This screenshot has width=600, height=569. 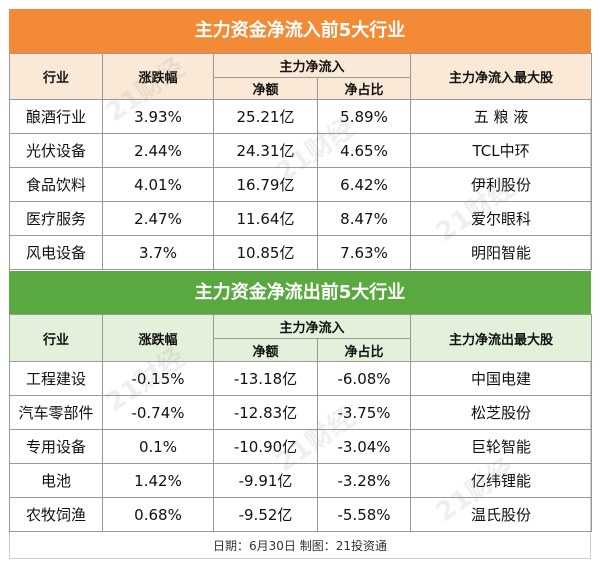 What do you see at coordinates (265, 446) in the screenshot?
I see `cell-amount: -10.90亿` at bounding box center [265, 446].